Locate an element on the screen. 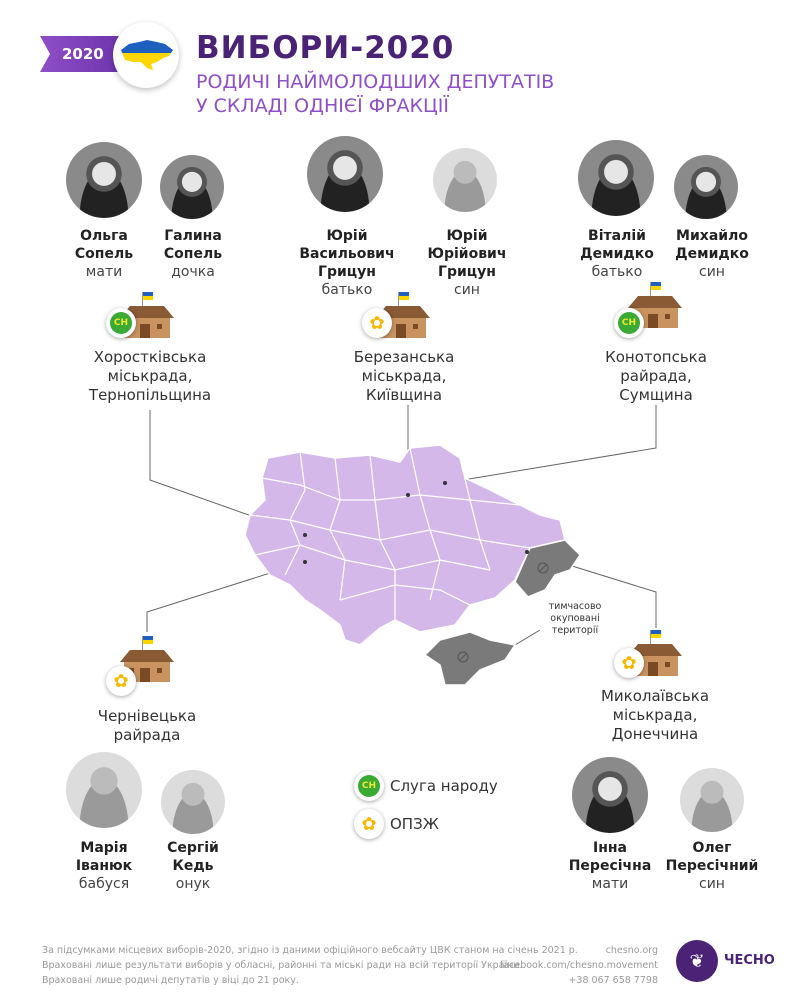 This screenshot has width=800, height=1005. ukraine-flag-map-logo is located at coordinates (146, 55).